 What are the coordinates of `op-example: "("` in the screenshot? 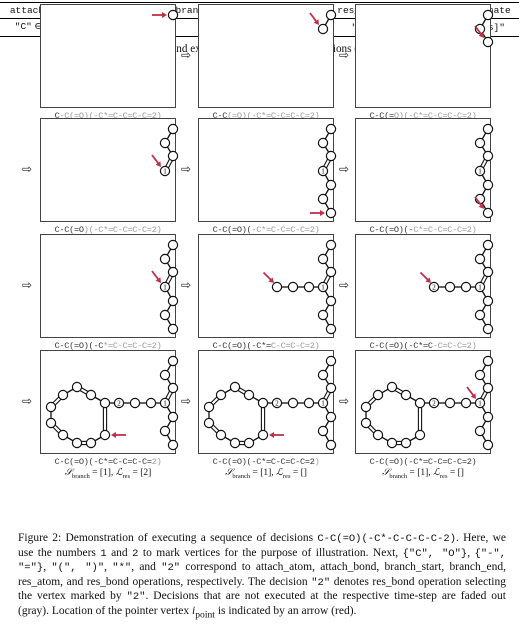 It's located at (209, 27).